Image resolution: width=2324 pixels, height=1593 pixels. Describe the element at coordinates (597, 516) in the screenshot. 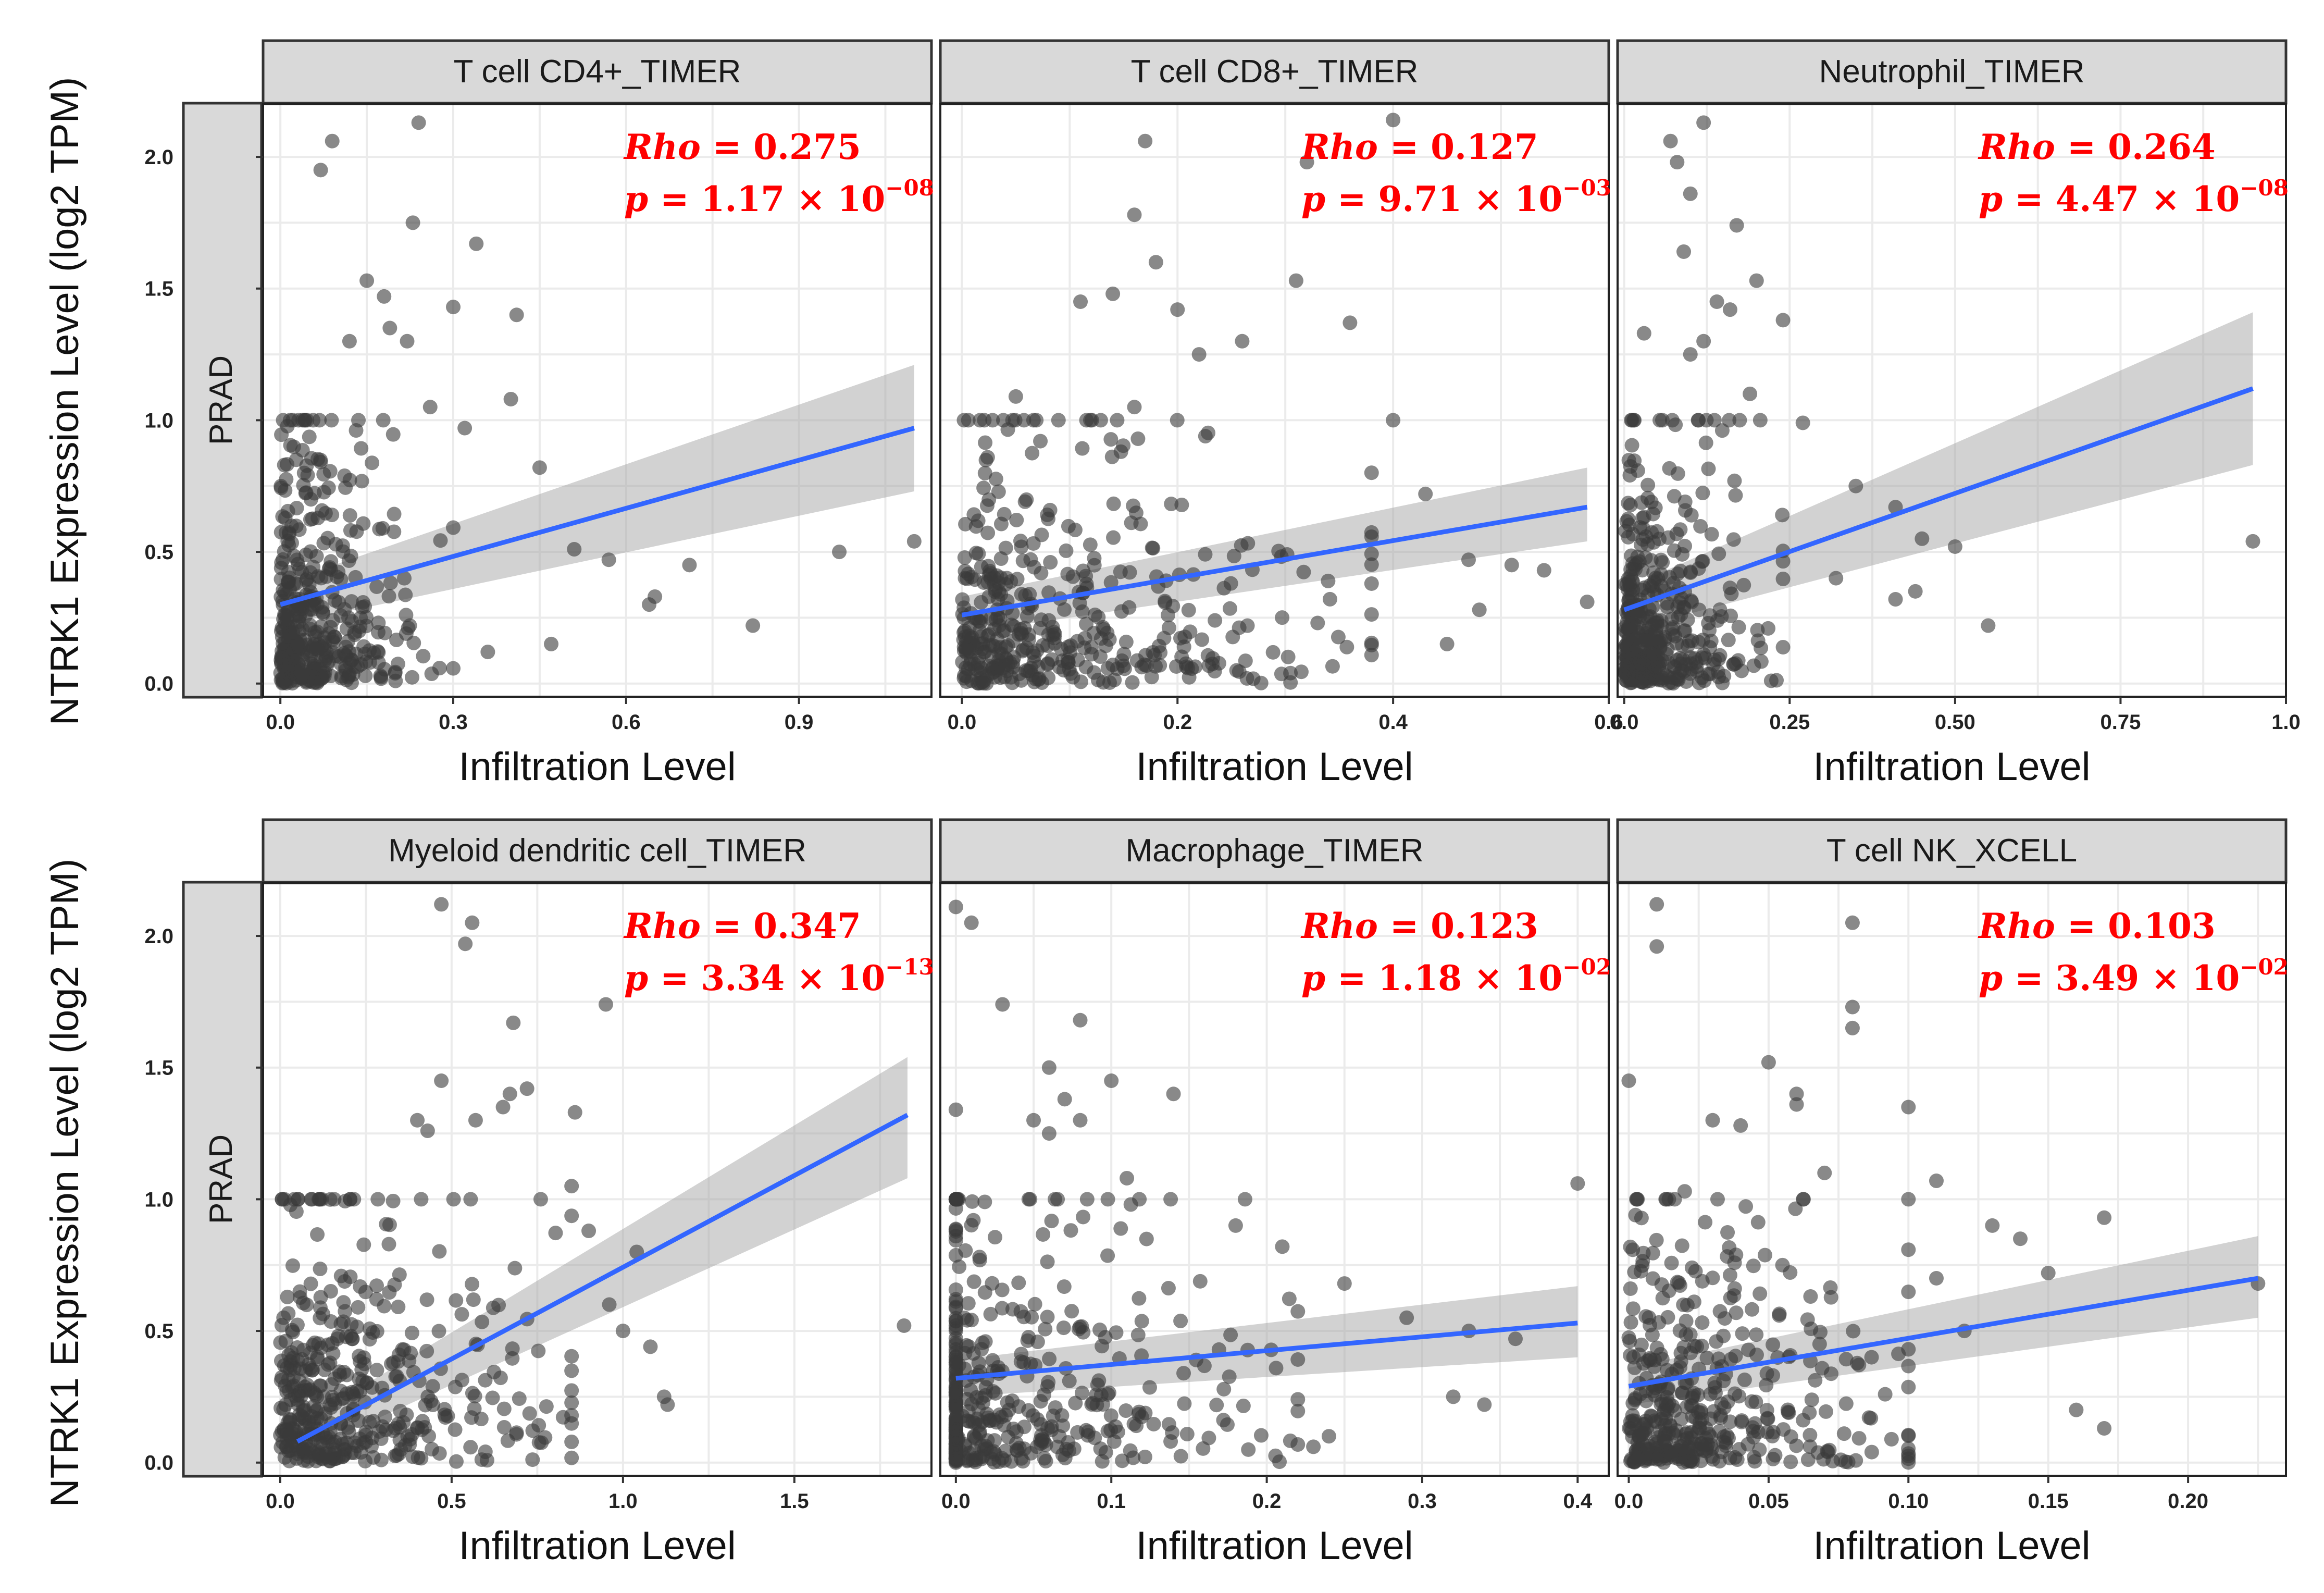

I see `regression-line` at that location.